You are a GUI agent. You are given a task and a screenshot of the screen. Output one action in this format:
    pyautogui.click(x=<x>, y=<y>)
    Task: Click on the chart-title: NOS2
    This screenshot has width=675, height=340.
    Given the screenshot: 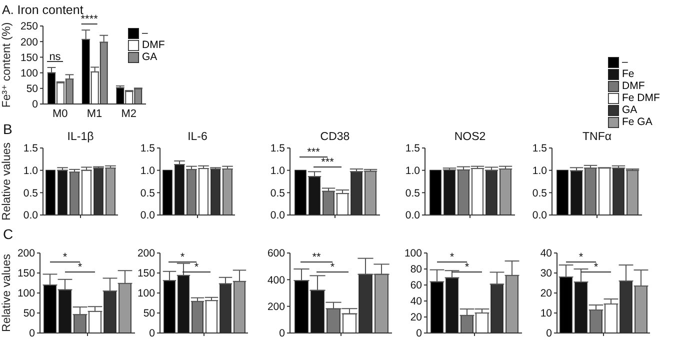 What is the action you would take?
    pyautogui.click(x=470, y=137)
    